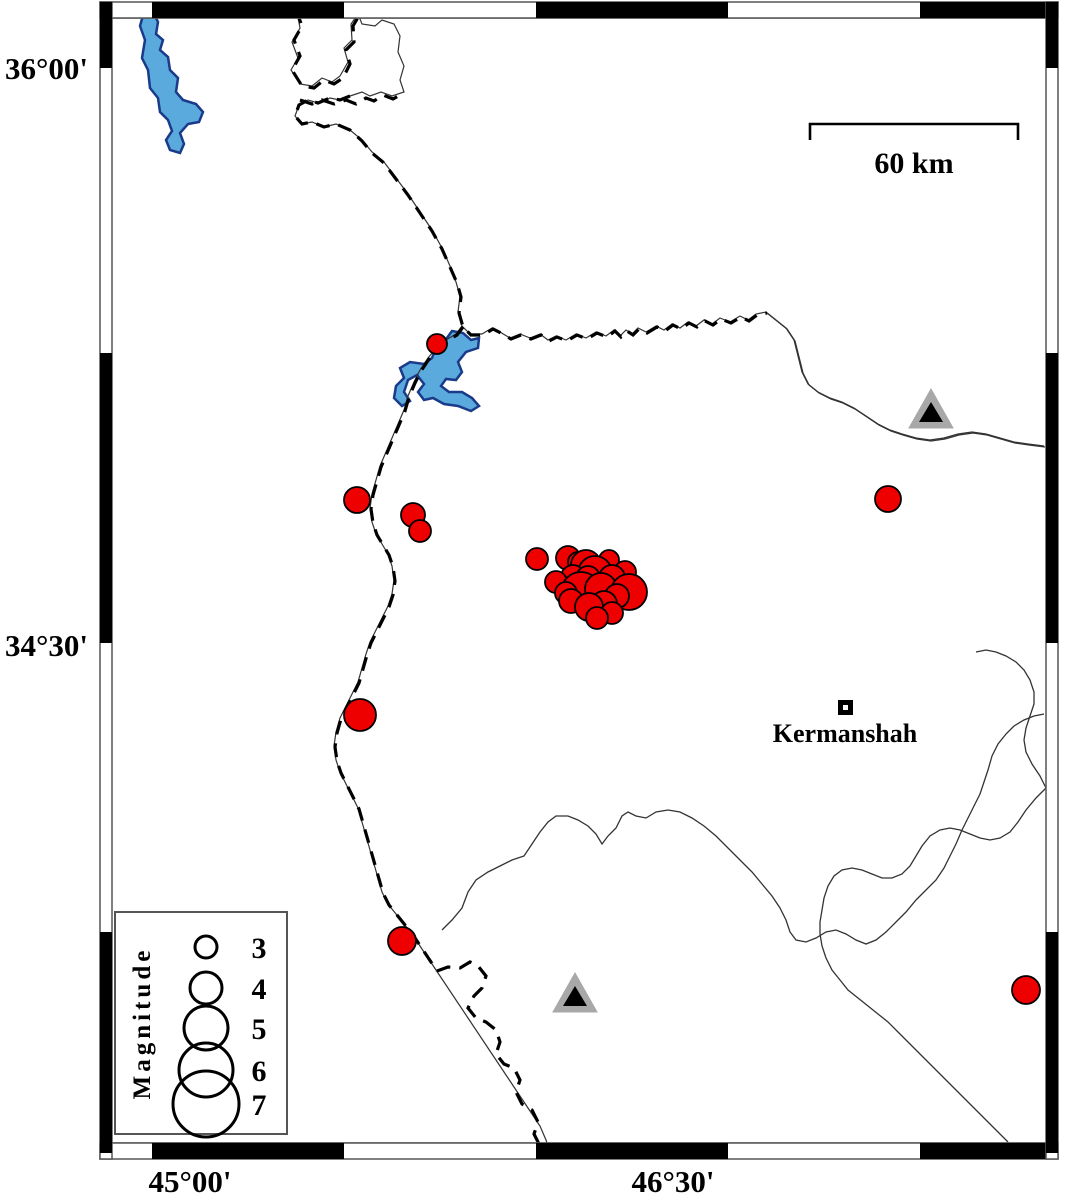 This screenshot has width=1066, height=1203. What do you see at coordinates (530, 218) in the screenshot?
I see `border-dashed-iraq-iran` at bounding box center [530, 218].